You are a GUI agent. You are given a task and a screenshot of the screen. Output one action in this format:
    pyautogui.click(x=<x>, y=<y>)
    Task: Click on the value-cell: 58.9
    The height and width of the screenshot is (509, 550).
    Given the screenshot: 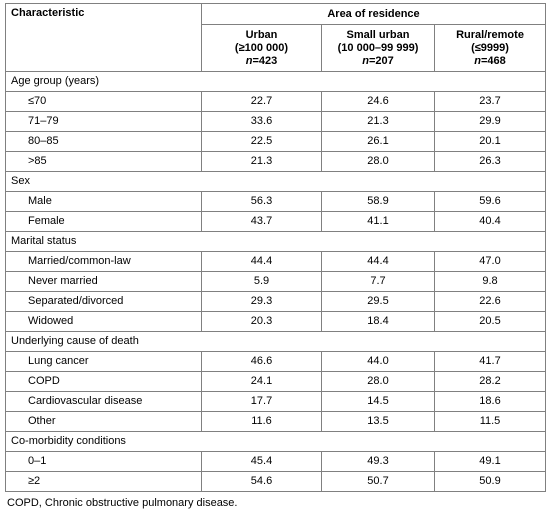 What is the action you would take?
    pyautogui.click(x=378, y=201)
    